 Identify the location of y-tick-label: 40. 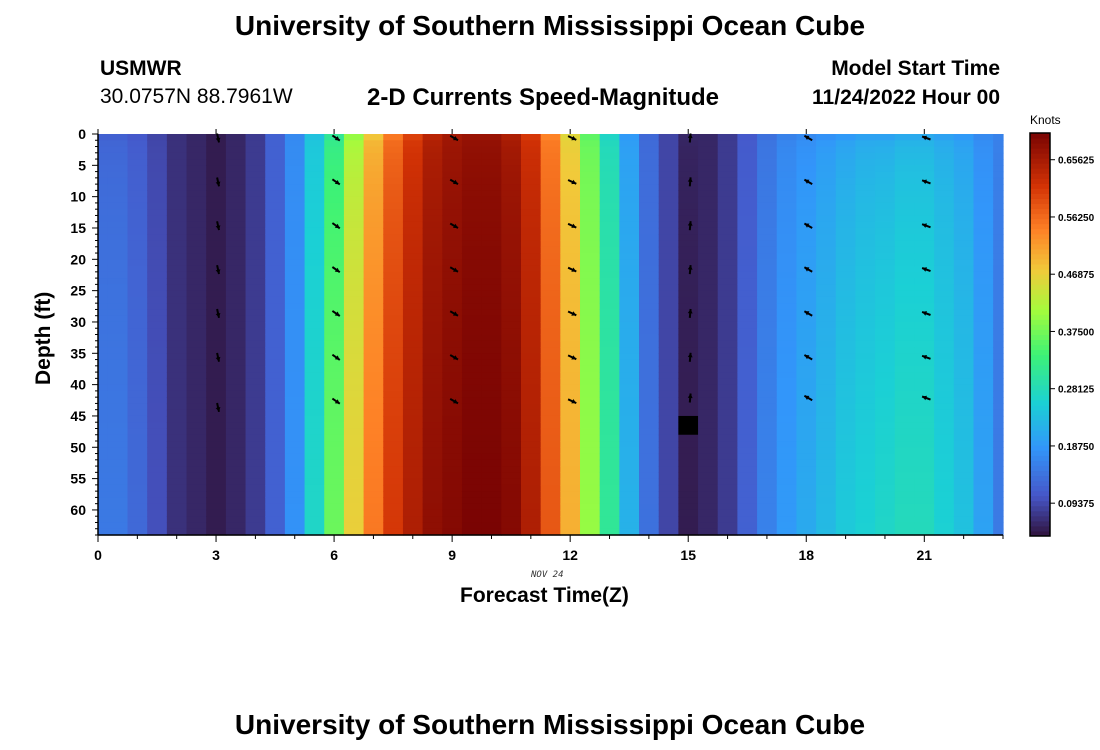
(78, 385).